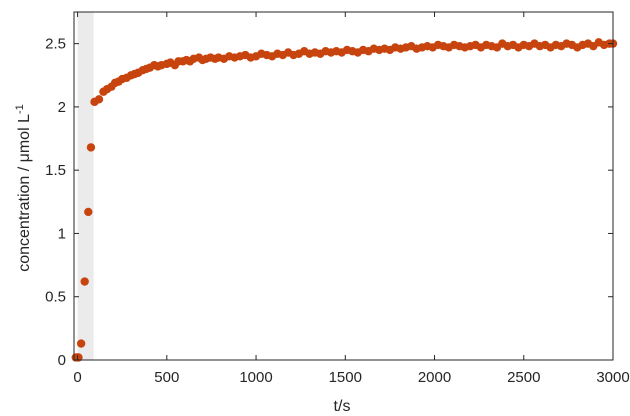  Describe the element at coordinates (342, 406) in the screenshot. I see `x-axis-label: t/s` at that location.